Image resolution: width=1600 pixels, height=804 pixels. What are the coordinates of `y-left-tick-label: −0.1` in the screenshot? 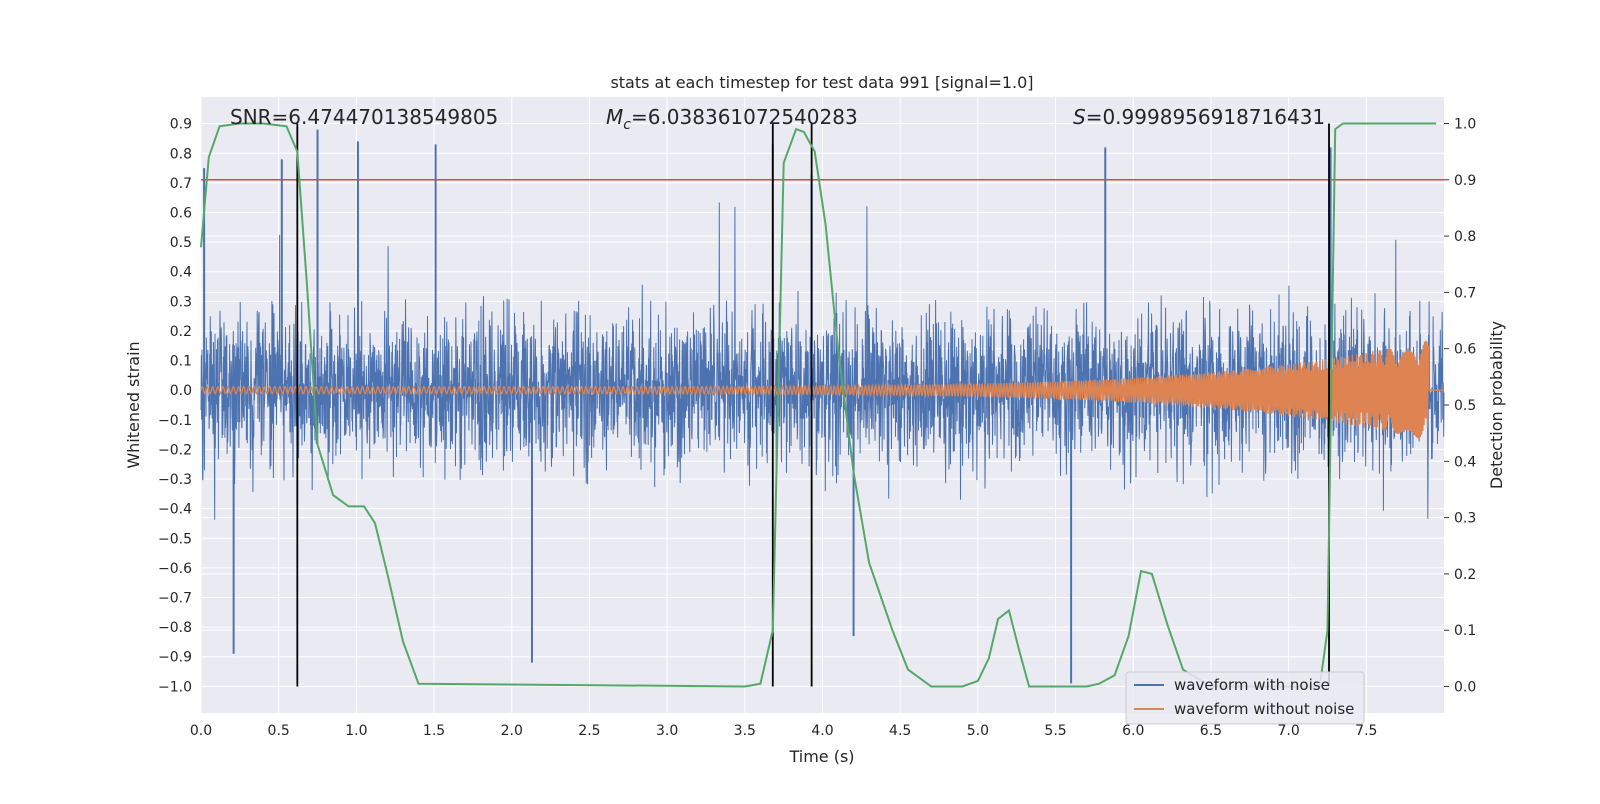 It's located at (175, 421).